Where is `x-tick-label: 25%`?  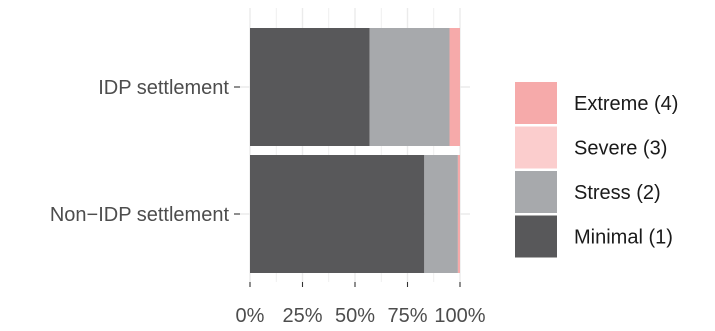 x-tick-label: 25% is located at coordinates (302, 315).